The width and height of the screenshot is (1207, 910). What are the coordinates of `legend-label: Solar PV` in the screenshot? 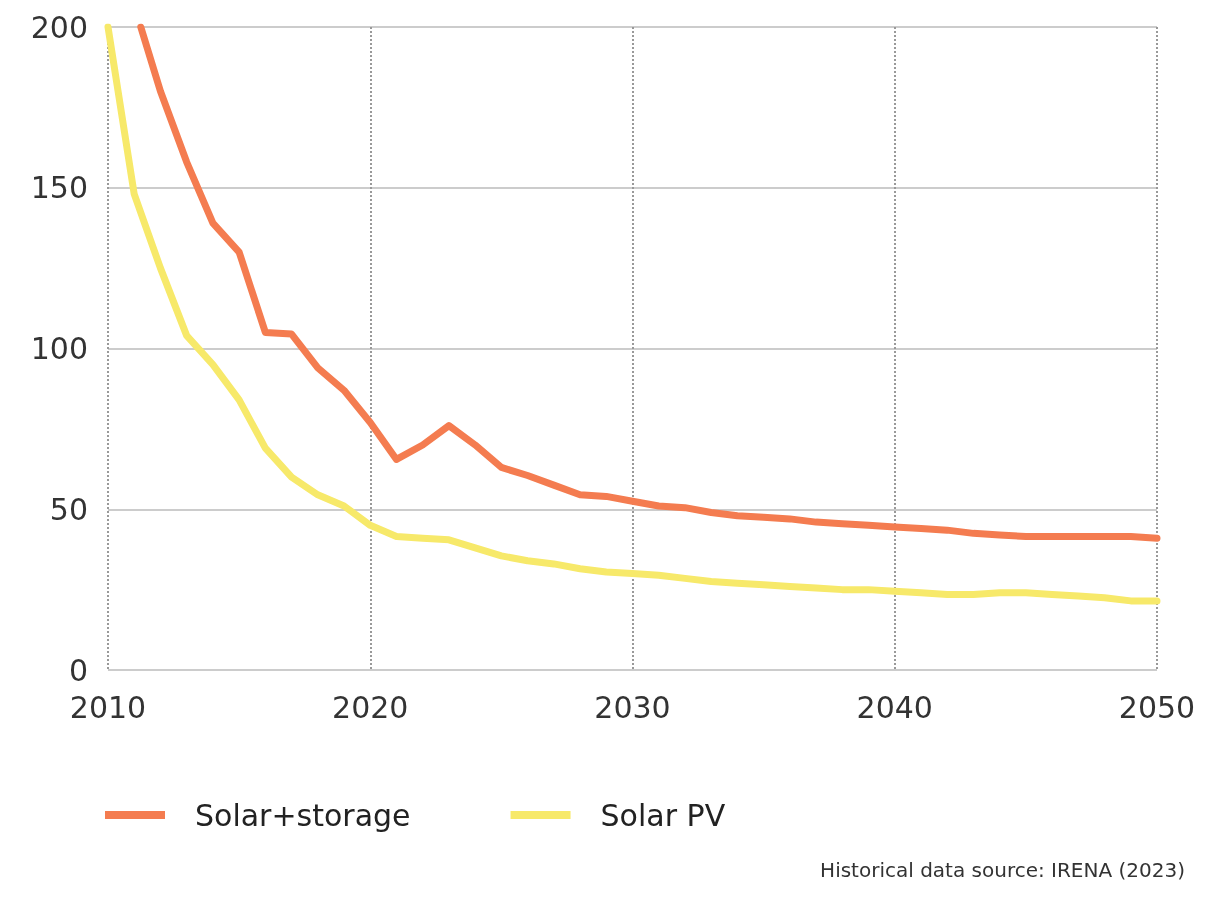 It's located at (663, 815).